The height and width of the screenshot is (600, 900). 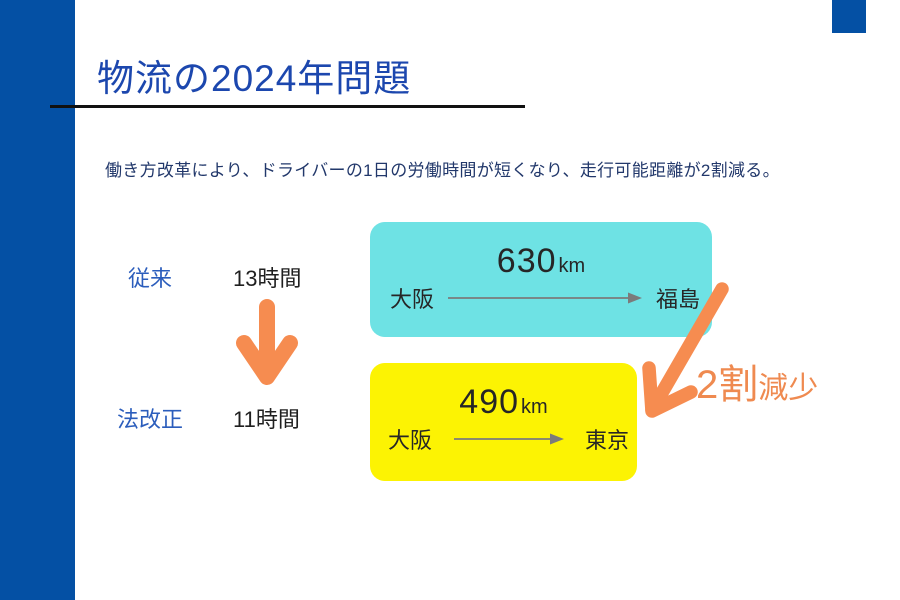 I want to click on decrease-annotation-emphasis: 2割, so click(x=727, y=385).